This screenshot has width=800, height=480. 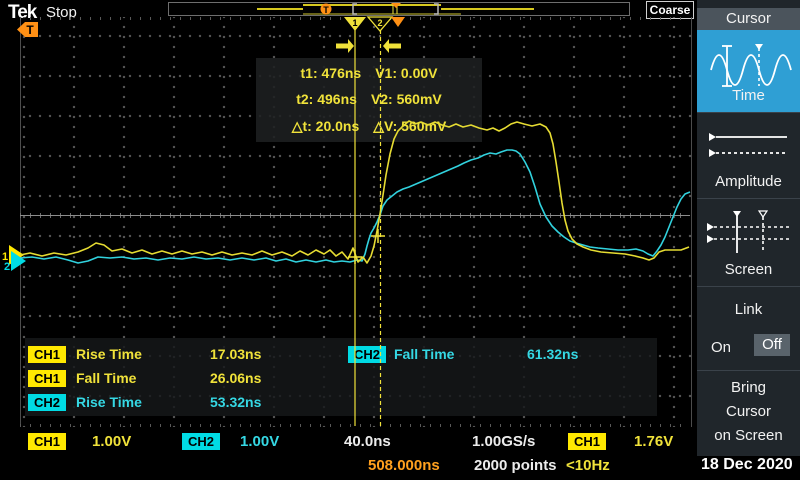 I want to click on record-trigger-position-flag, so click(x=396, y=5).